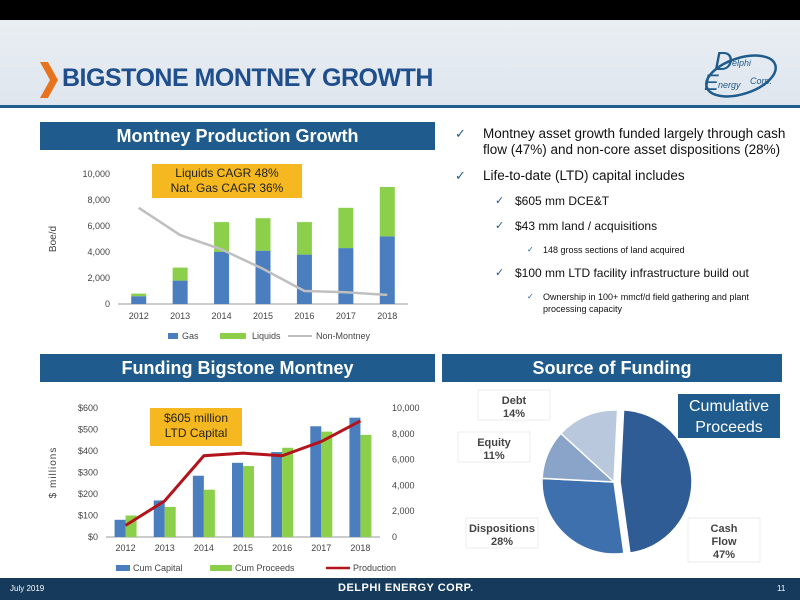  Describe the element at coordinates (123, 568) in the screenshot. I see `legend-cum-capital-swatch` at that location.